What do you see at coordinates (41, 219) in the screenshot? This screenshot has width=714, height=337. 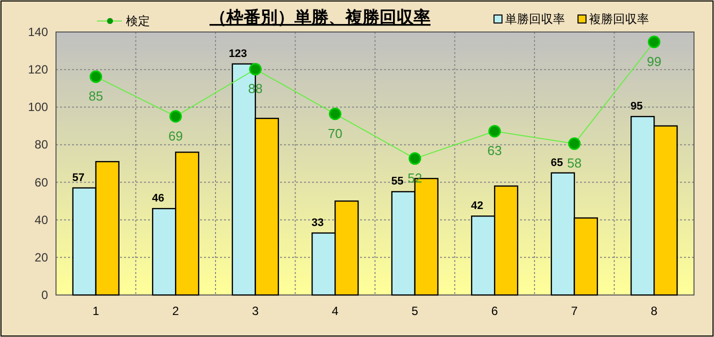 I see `y-tick-label: 40` at bounding box center [41, 219].